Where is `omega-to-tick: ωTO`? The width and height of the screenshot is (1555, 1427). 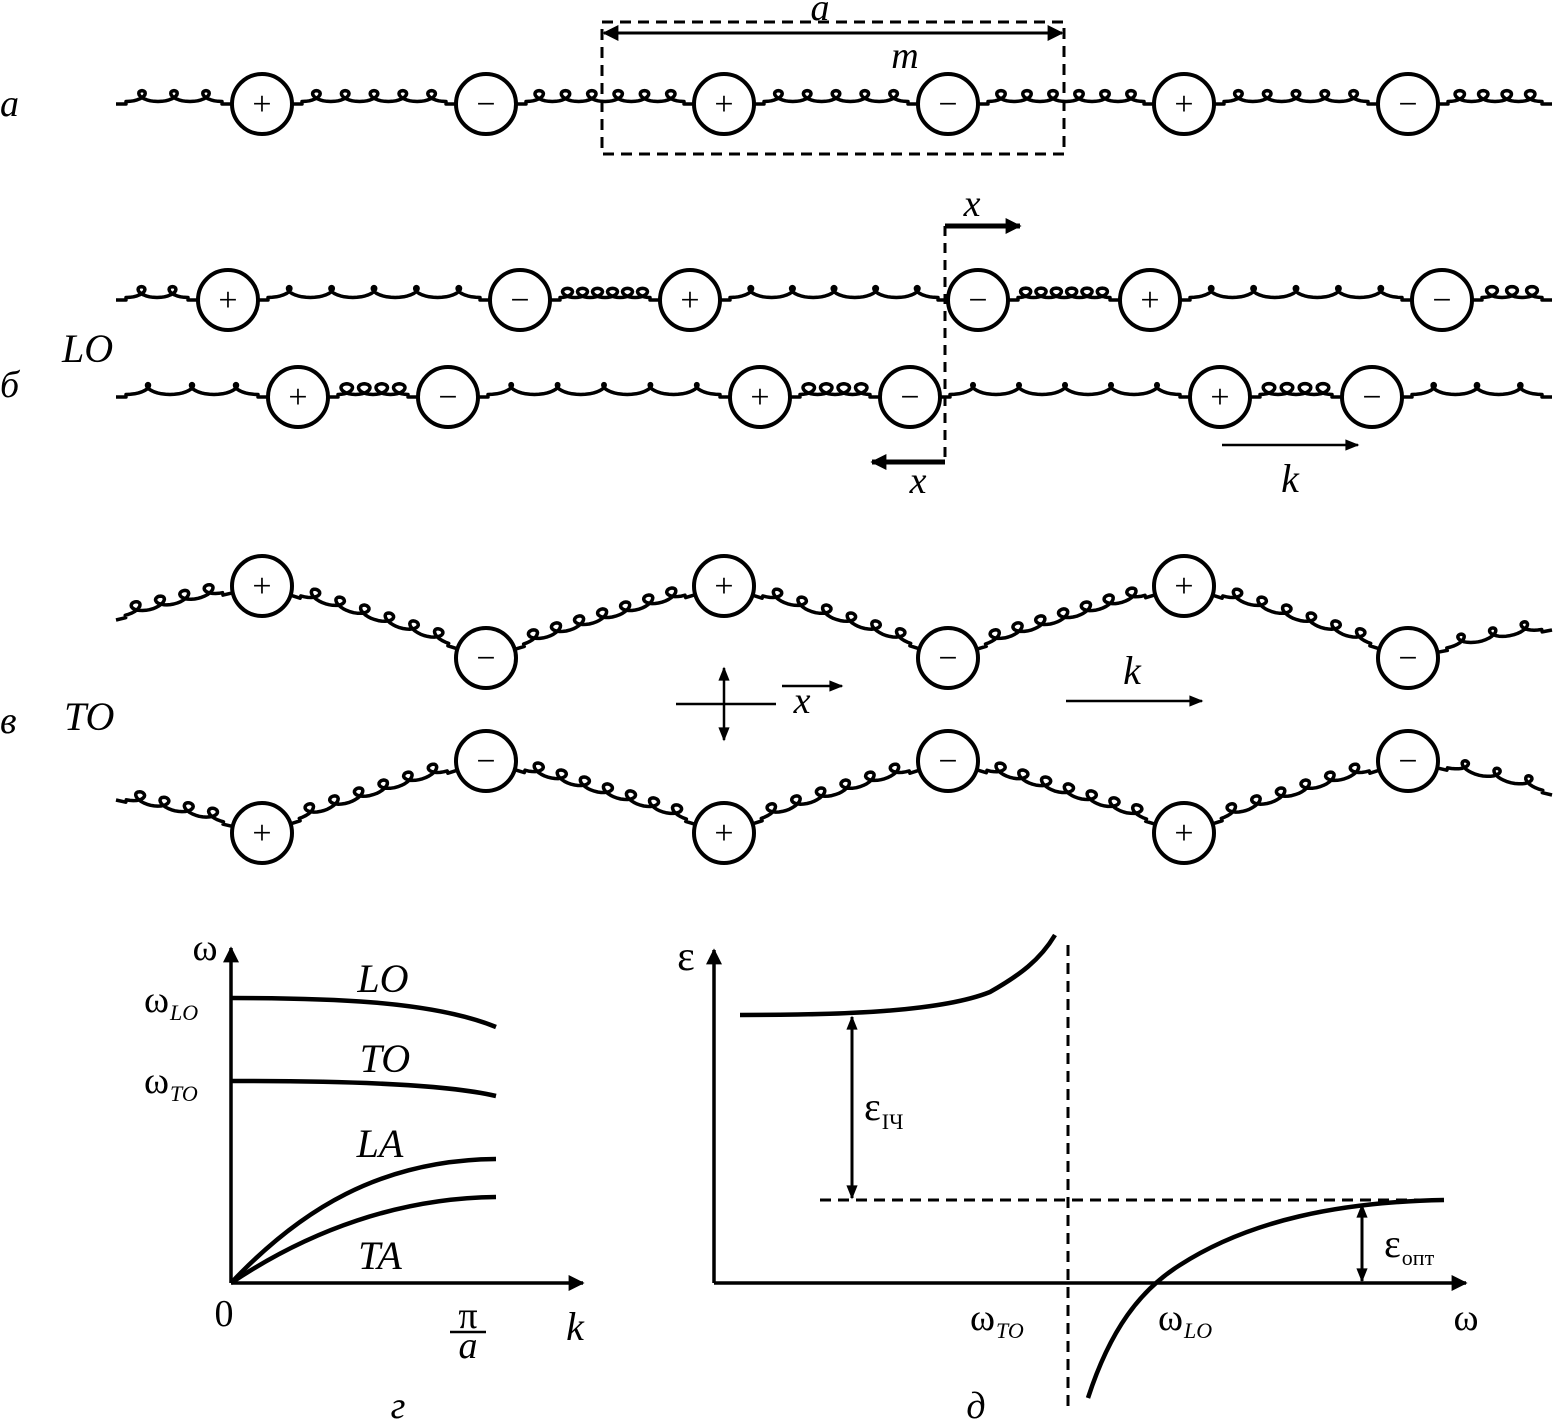 omega-to-tick: ωTO is located at coordinates (171, 1083).